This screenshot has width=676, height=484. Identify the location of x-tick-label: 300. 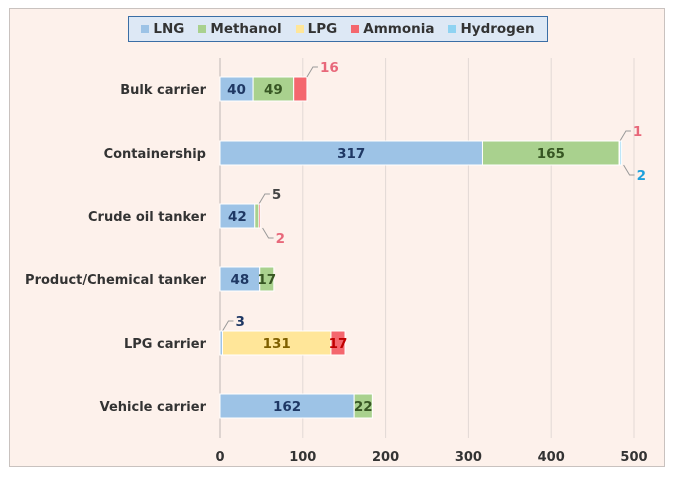
(468, 457).